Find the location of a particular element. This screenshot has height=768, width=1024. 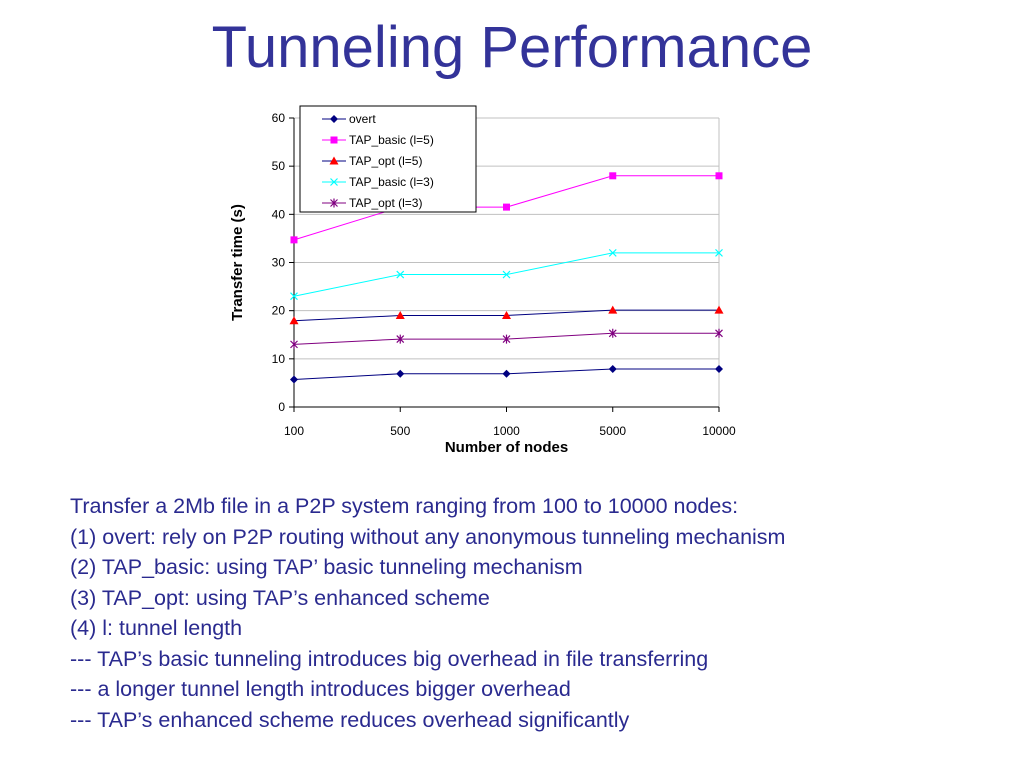

legend-label: TAP_basic (l=5) is located at coordinates (391, 140).